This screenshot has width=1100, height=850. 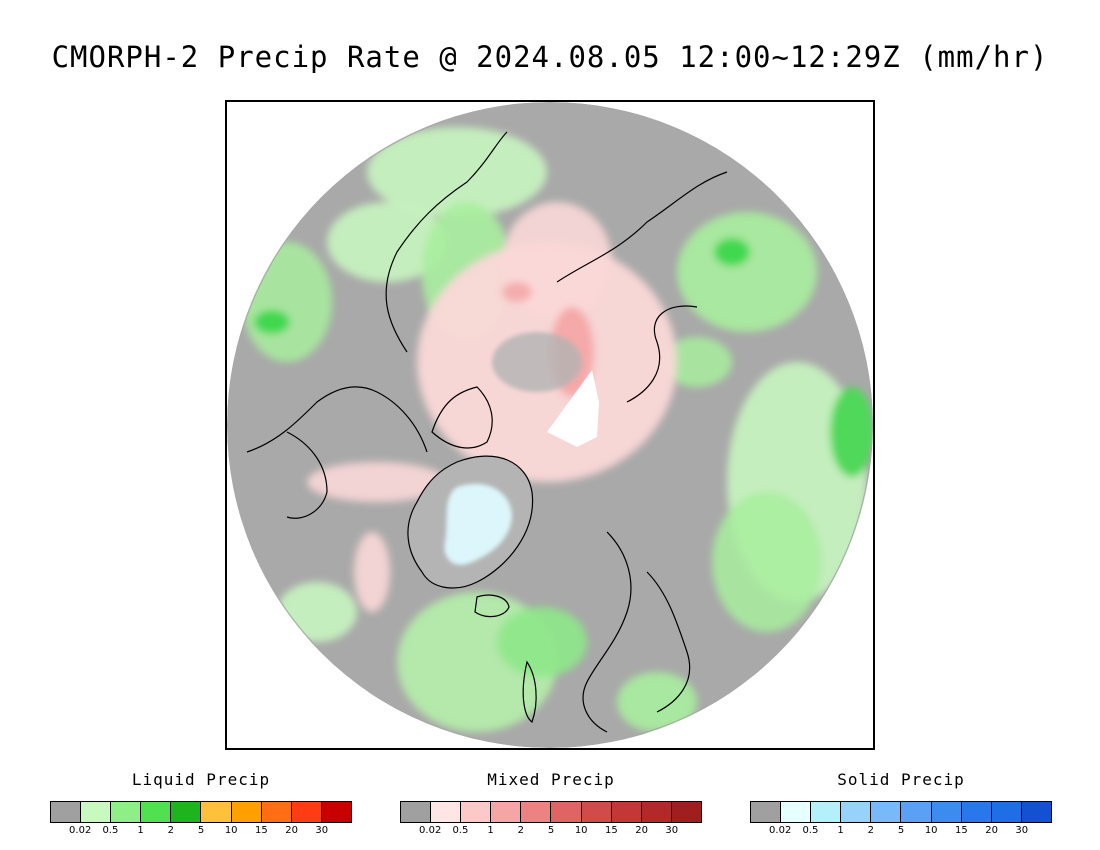 I want to click on coastline-britain, so click(x=529, y=691).